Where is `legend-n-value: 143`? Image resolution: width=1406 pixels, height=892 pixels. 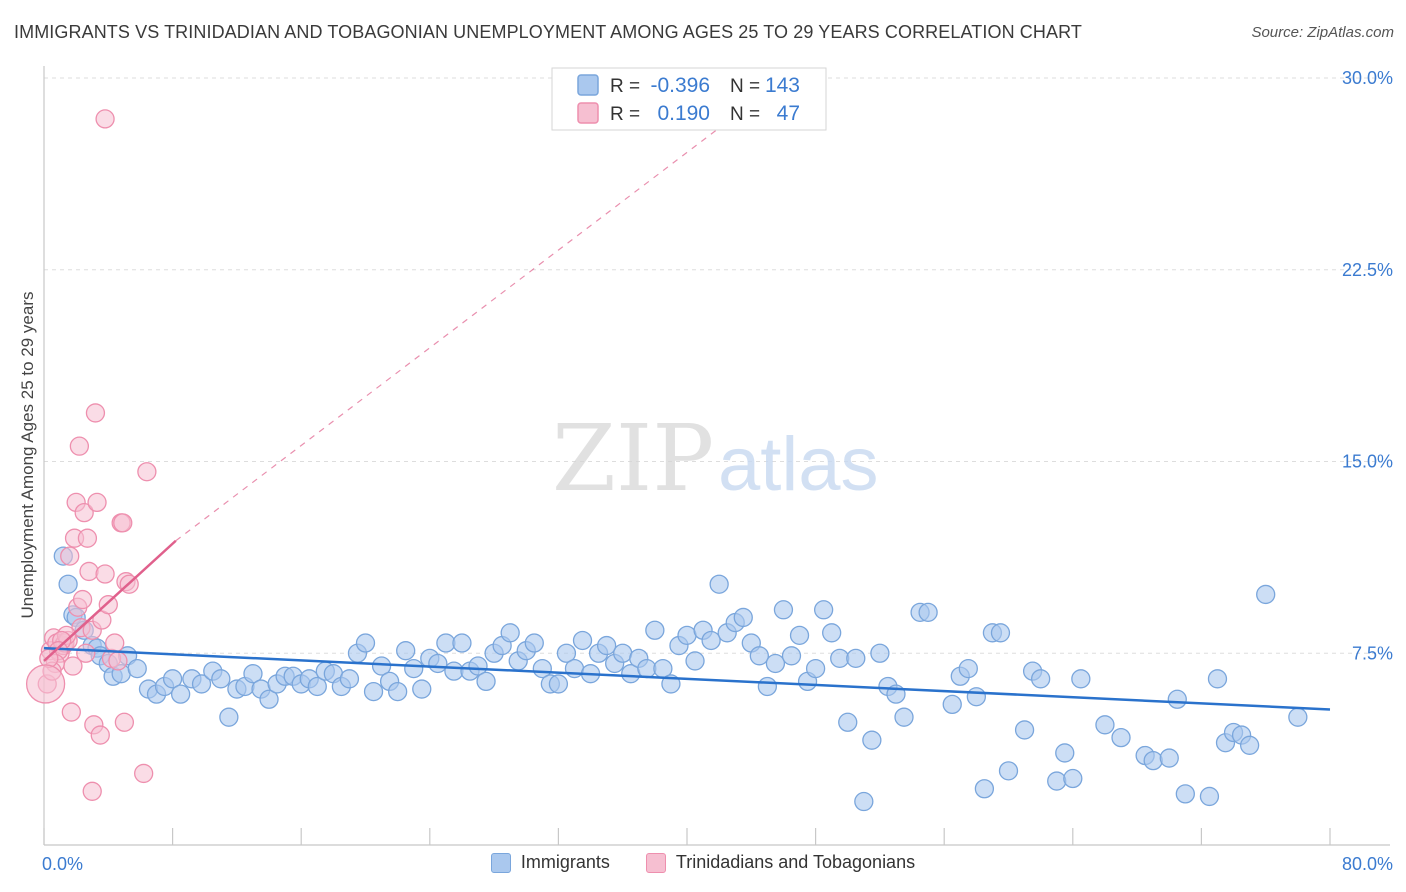
legend-n-value: 143 is located at coordinates (782, 85).